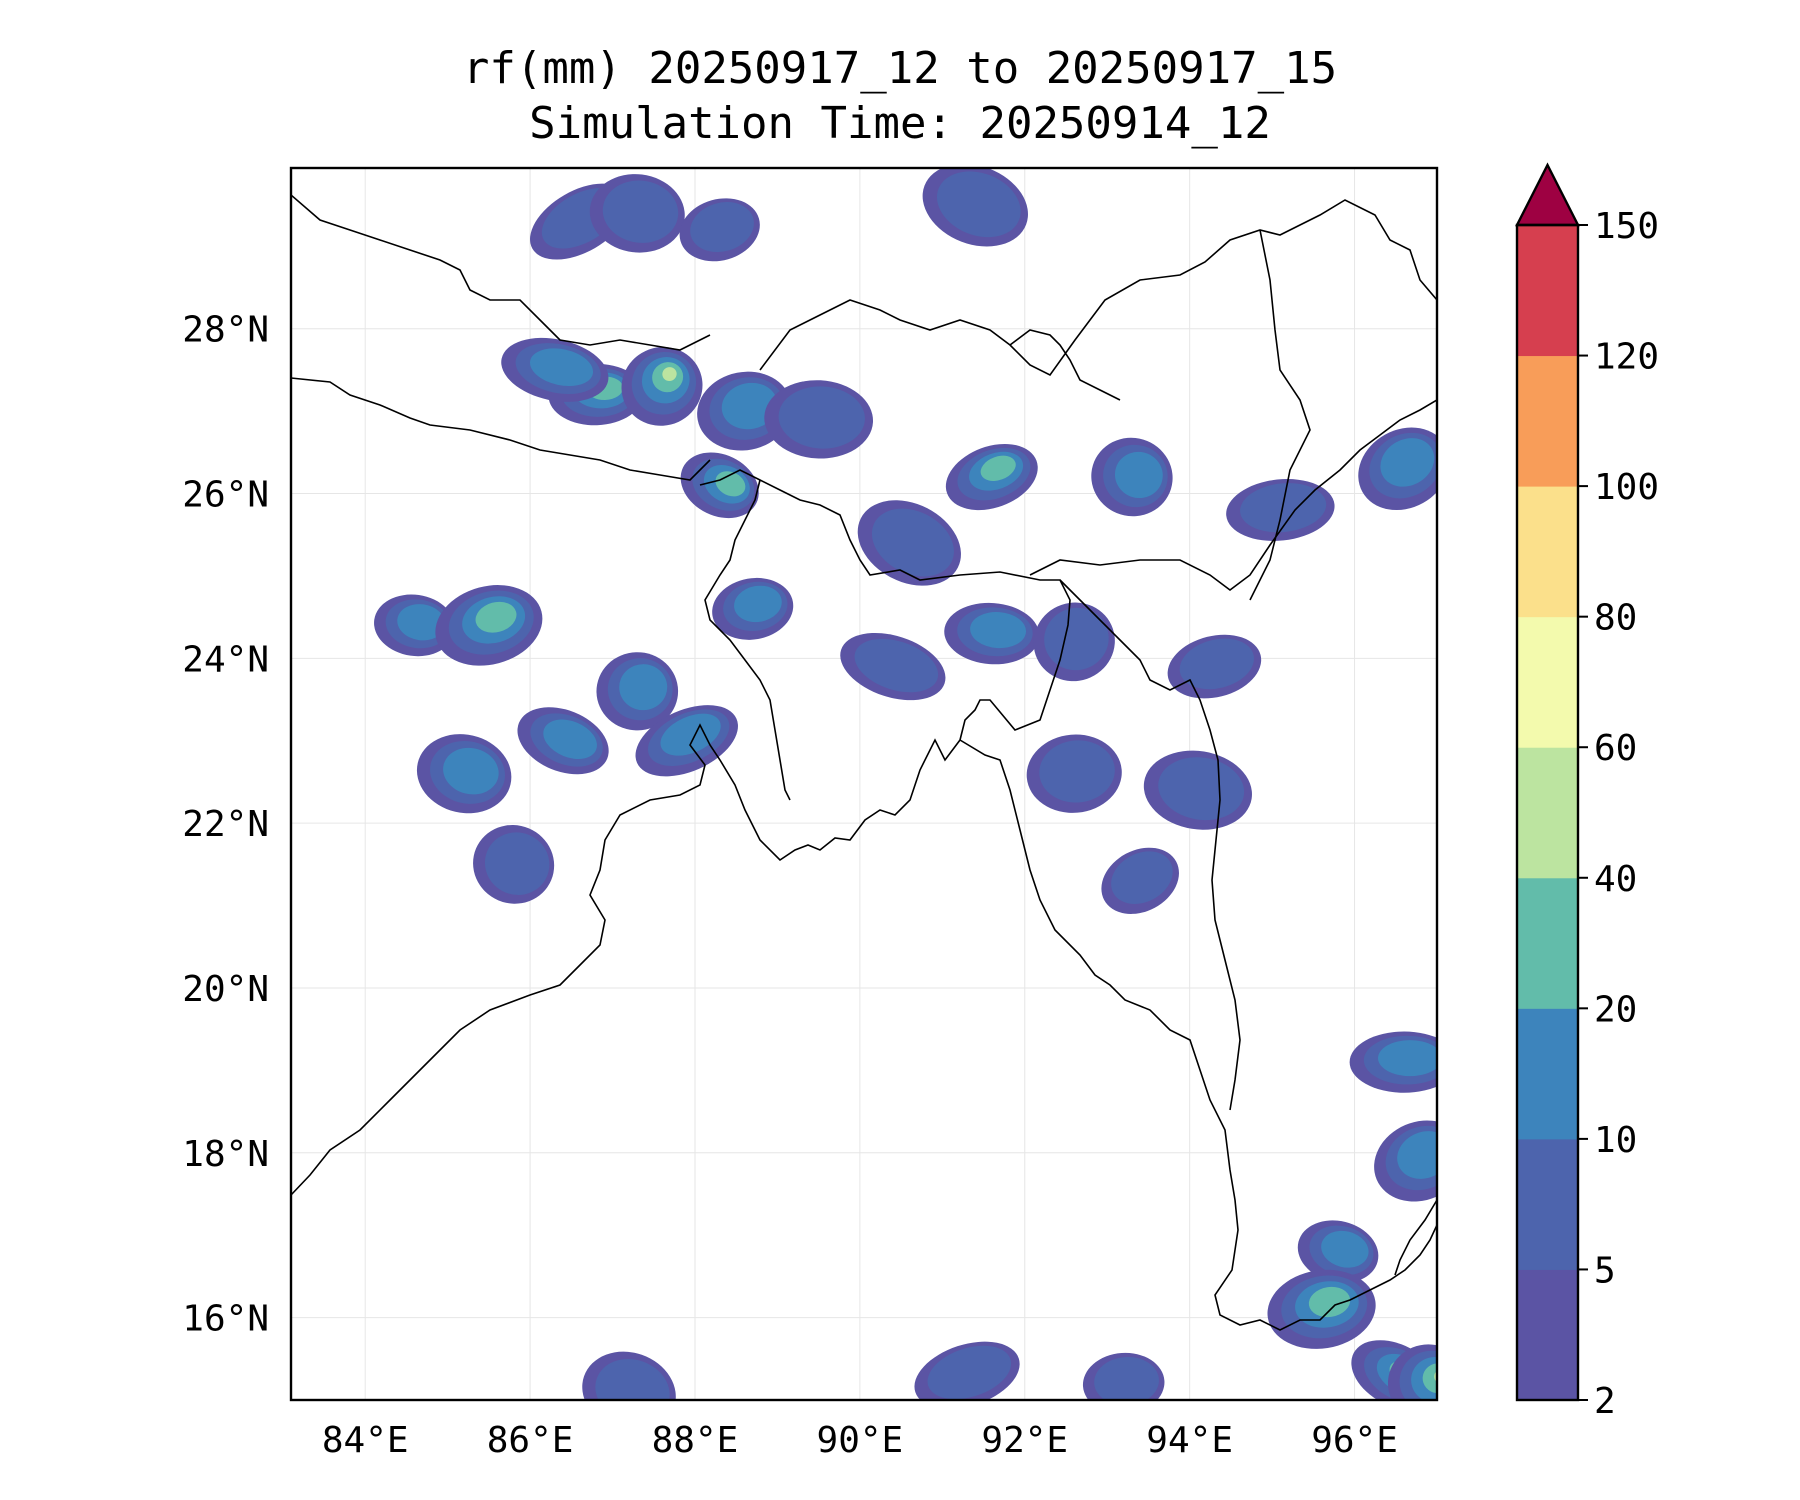 This screenshot has width=1800, height=1500. I want to click on coastline-east, so click(1198, 1035).